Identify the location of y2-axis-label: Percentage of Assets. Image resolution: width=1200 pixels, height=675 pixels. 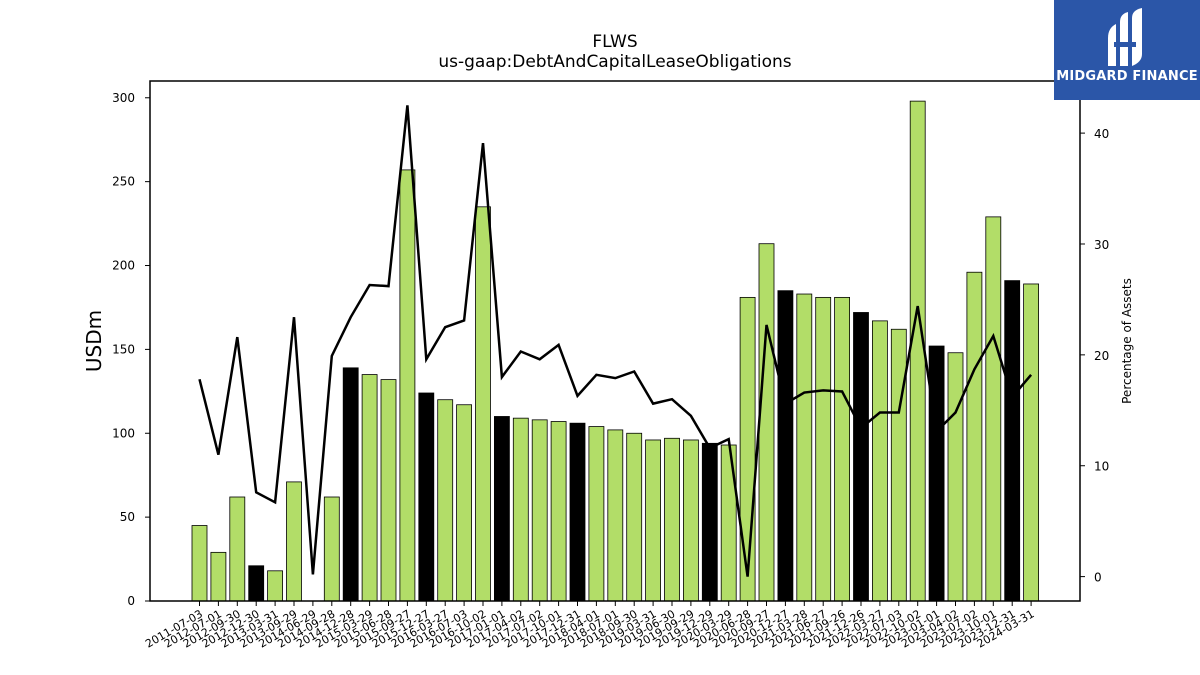
(1127, 341).